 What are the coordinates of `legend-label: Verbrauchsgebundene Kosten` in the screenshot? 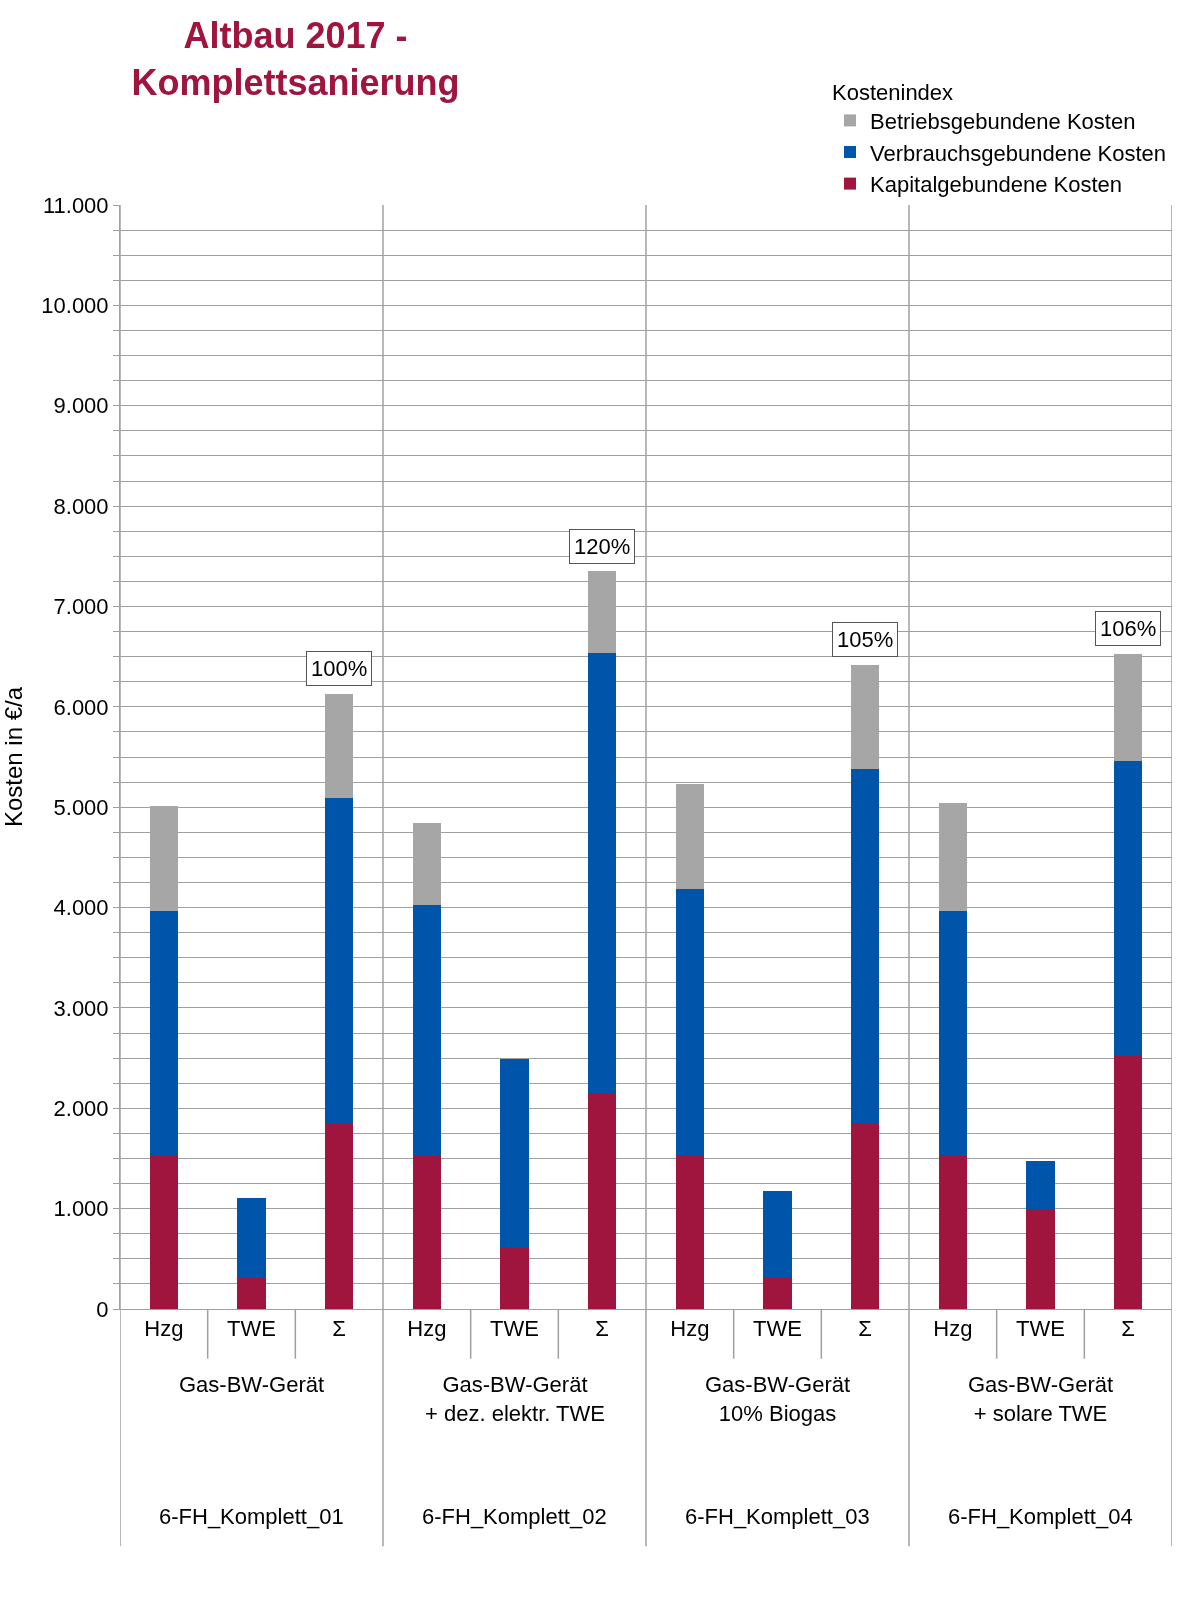 It's located at (1018, 153).